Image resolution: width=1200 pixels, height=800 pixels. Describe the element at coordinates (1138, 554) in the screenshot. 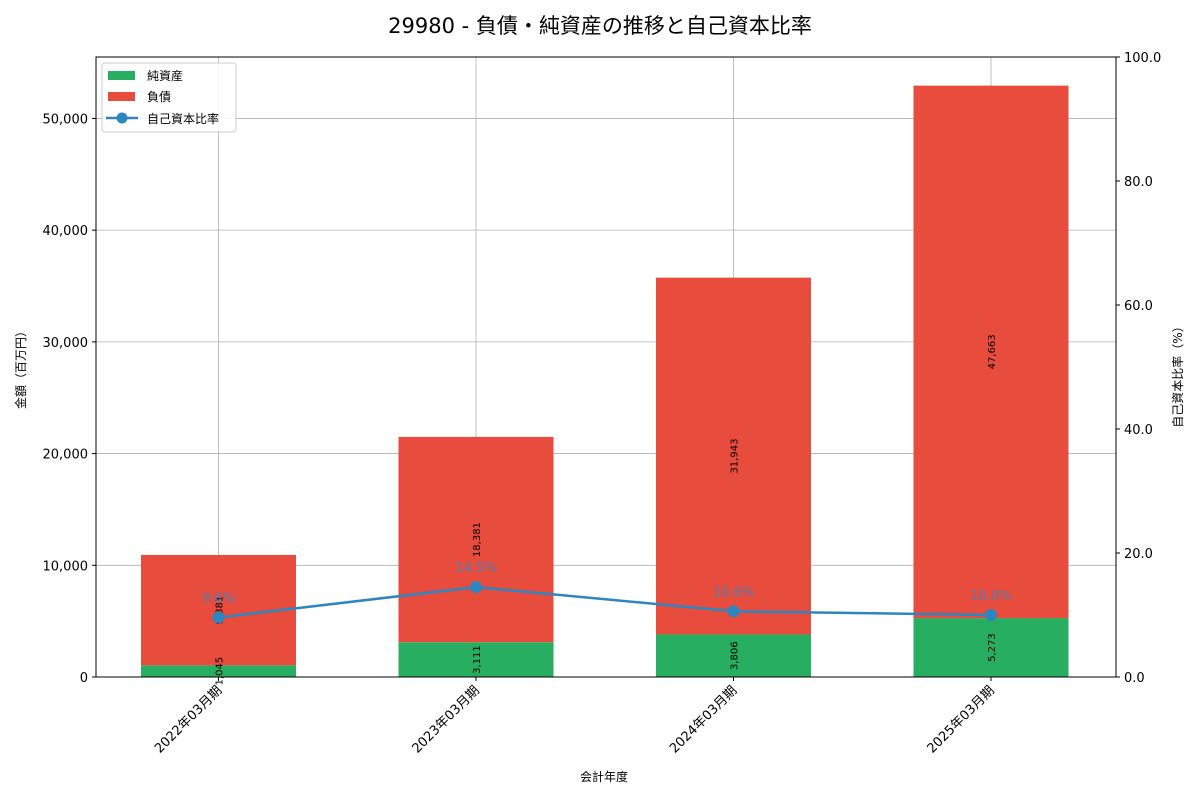

I see `y-right-tick-label: 20.0` at that location.